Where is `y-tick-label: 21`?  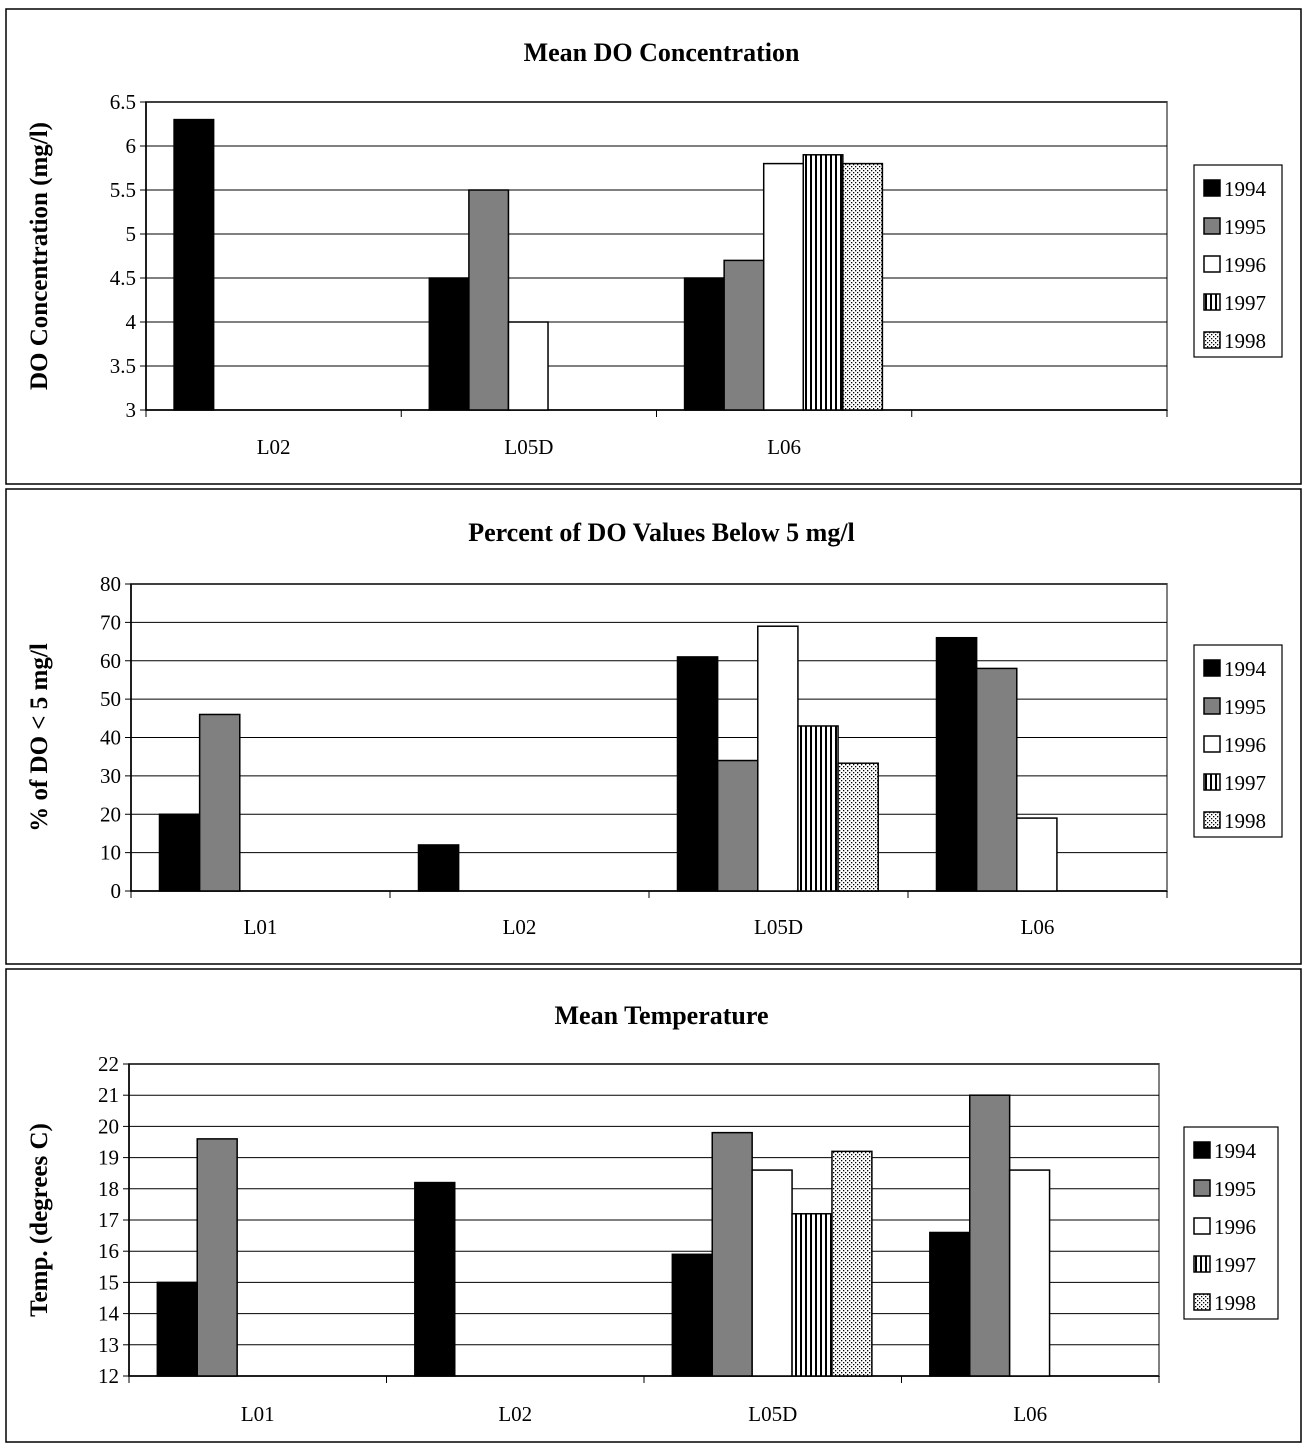 y-tick-label: 21 is located at coordinates (108, 1095).